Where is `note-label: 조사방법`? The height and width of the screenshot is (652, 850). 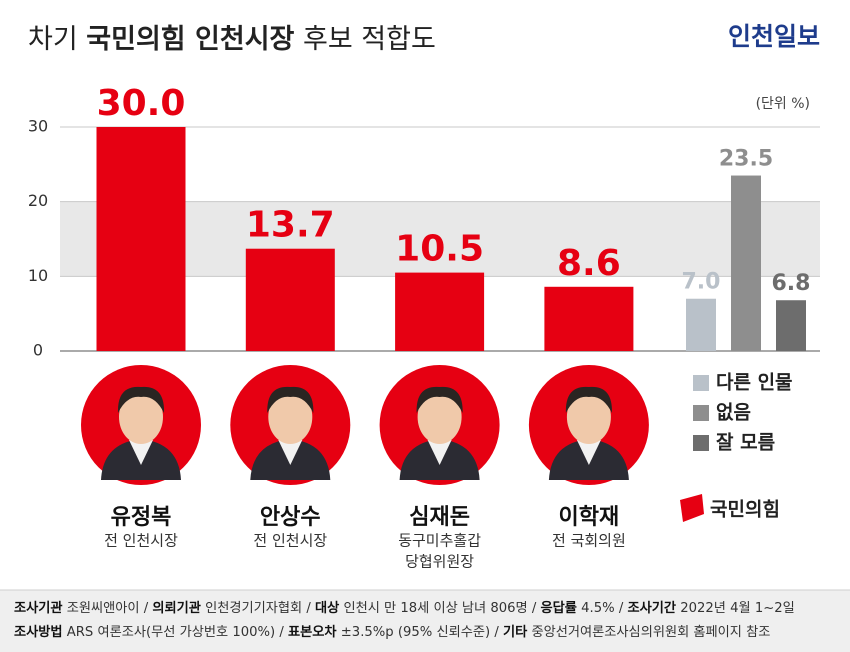
note-label: 조사방법 is located at coordinates (38, 632).